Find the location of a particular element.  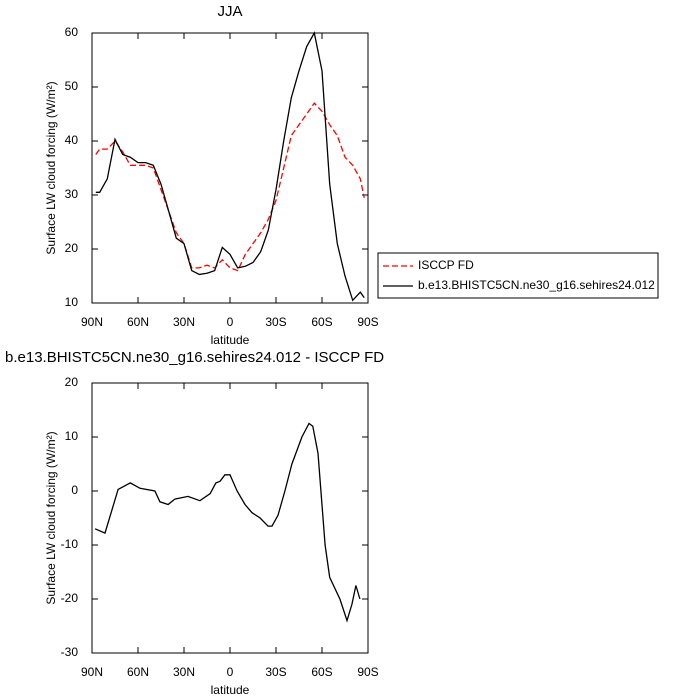

y-tick-label: -30 is located at coordinates (70, 652).